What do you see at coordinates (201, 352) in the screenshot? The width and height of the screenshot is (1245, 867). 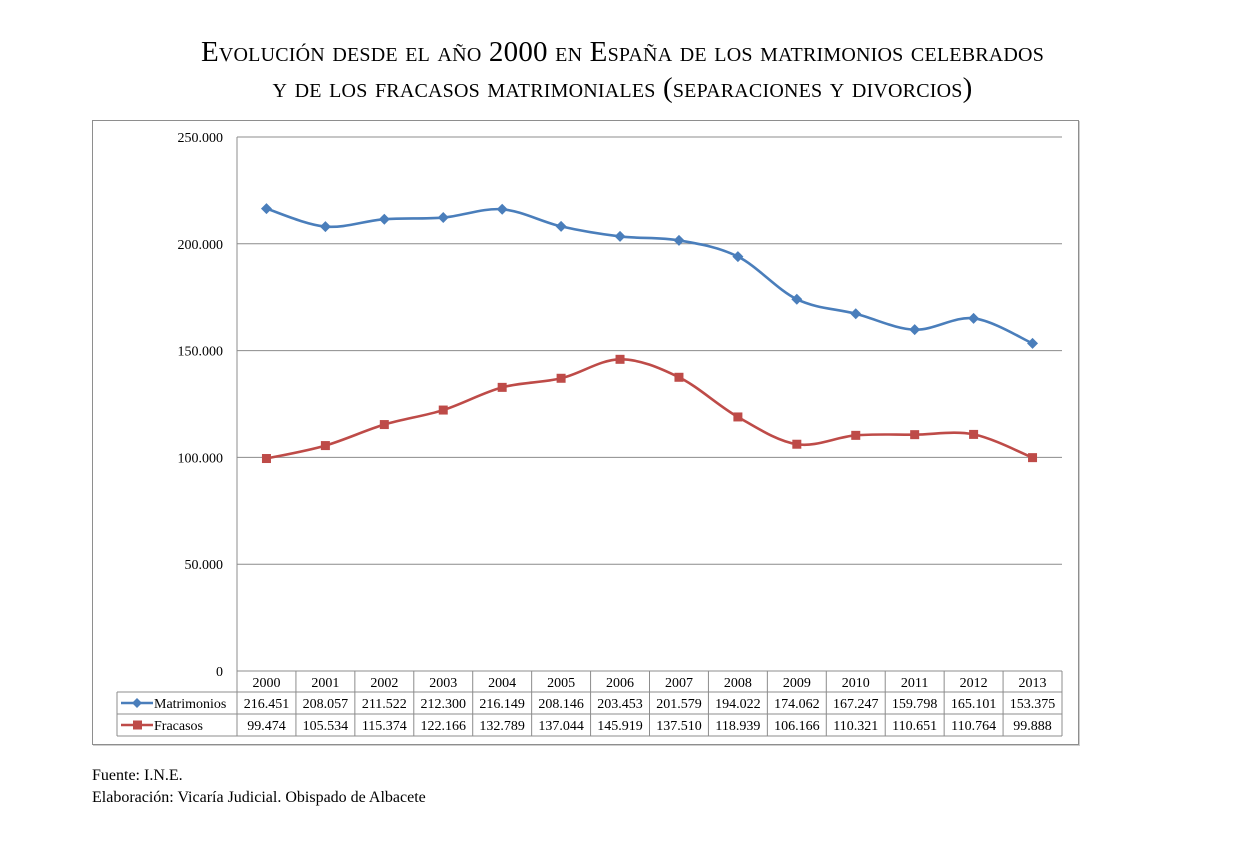 I see `y-tick-label: 150.000` at bounding box center [201, 352].